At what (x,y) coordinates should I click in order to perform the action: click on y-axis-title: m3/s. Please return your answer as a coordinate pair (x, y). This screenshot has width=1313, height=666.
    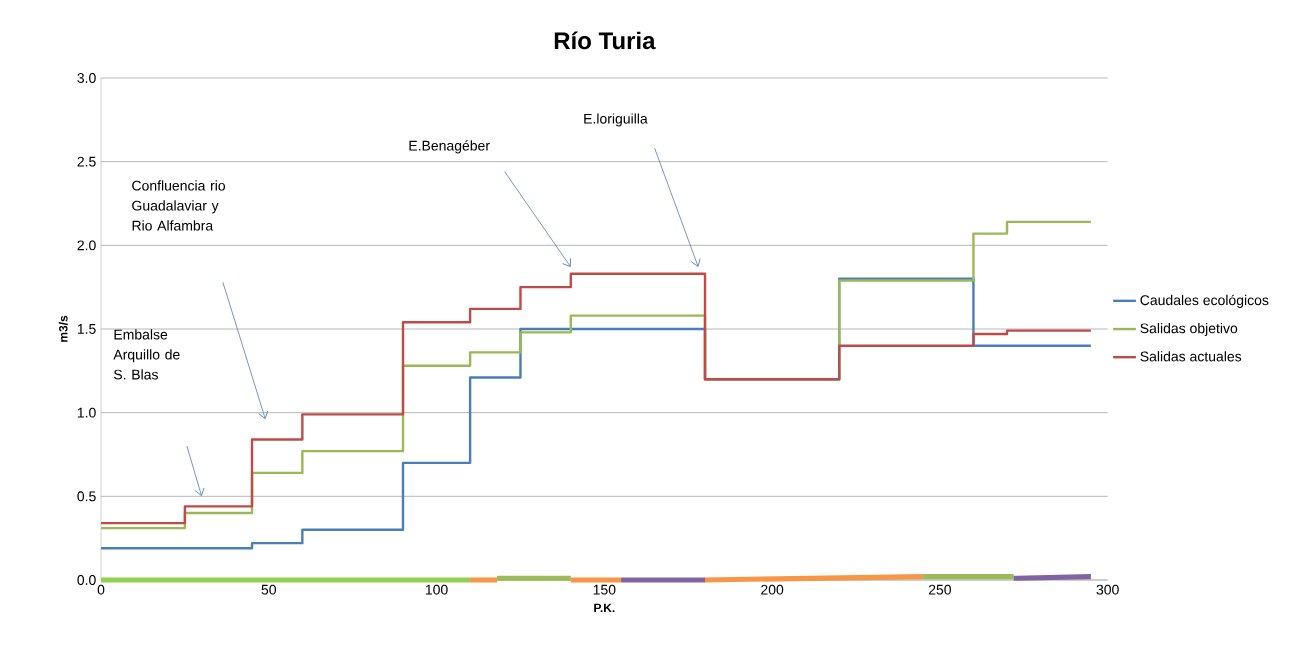
    Looking at the image, I should click on (63, 328).